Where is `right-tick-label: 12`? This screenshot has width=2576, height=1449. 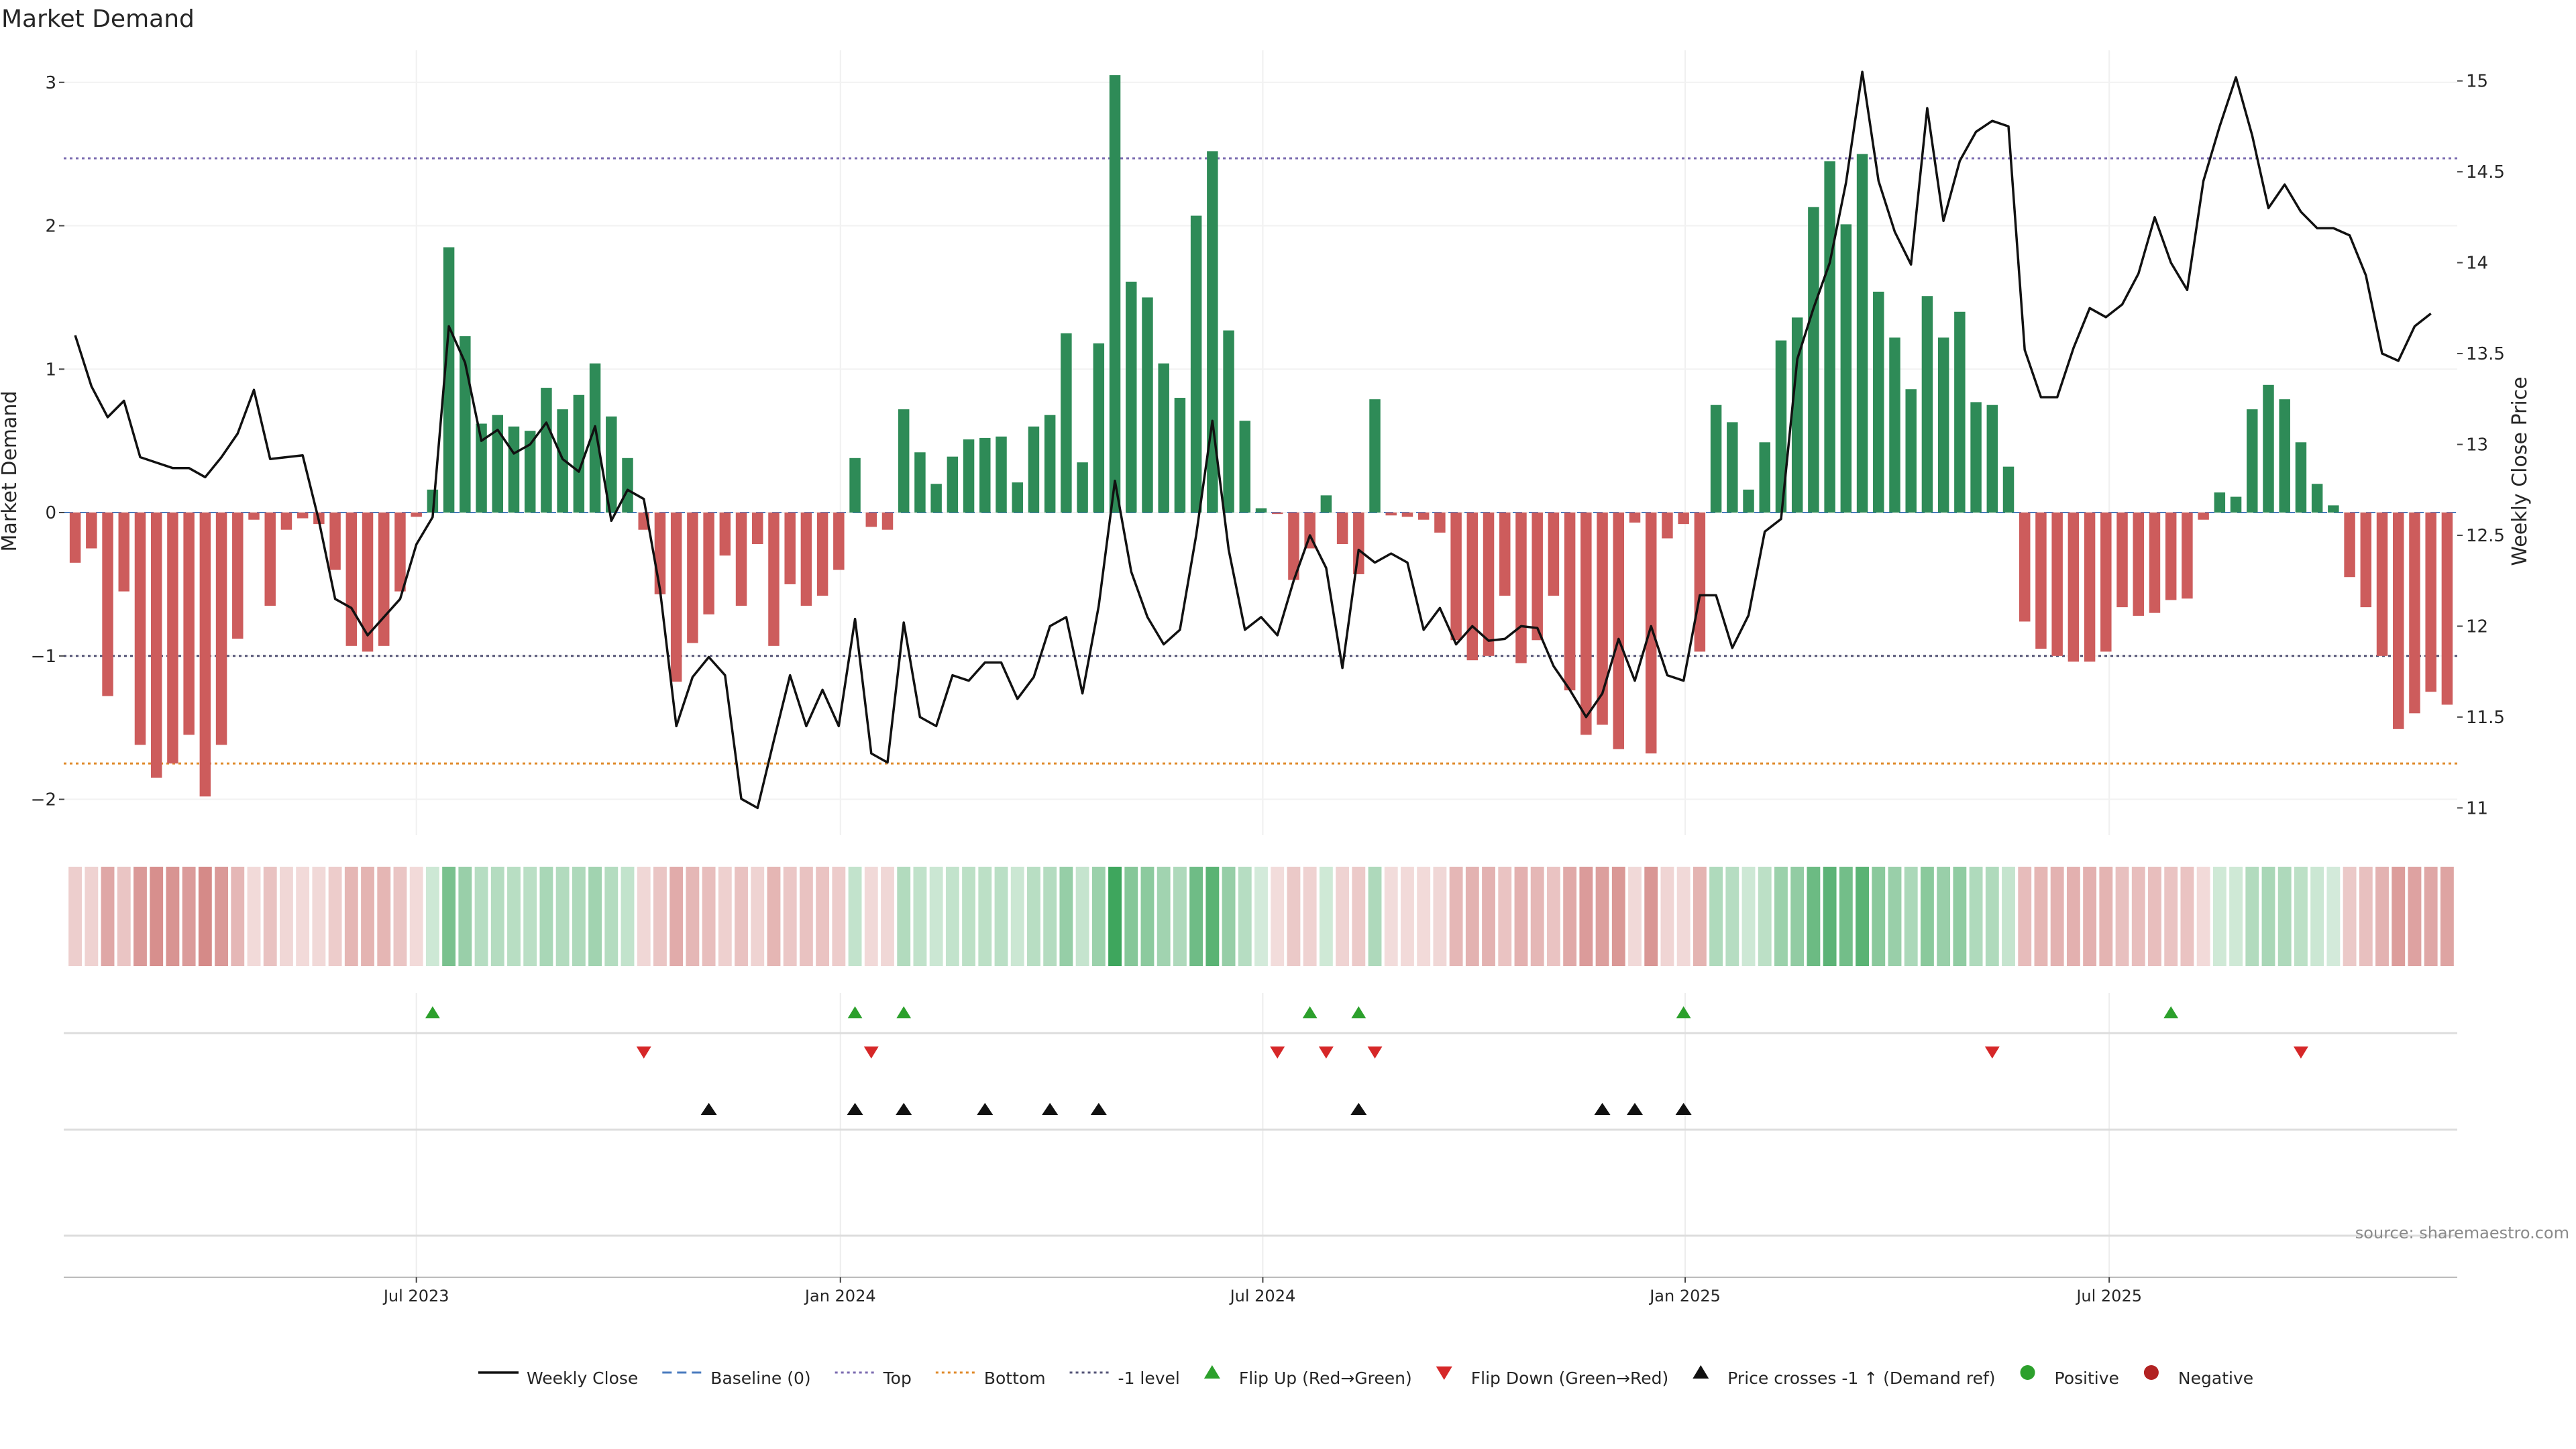
right-tick-label: 12 is located at coordinates (2477, 626).